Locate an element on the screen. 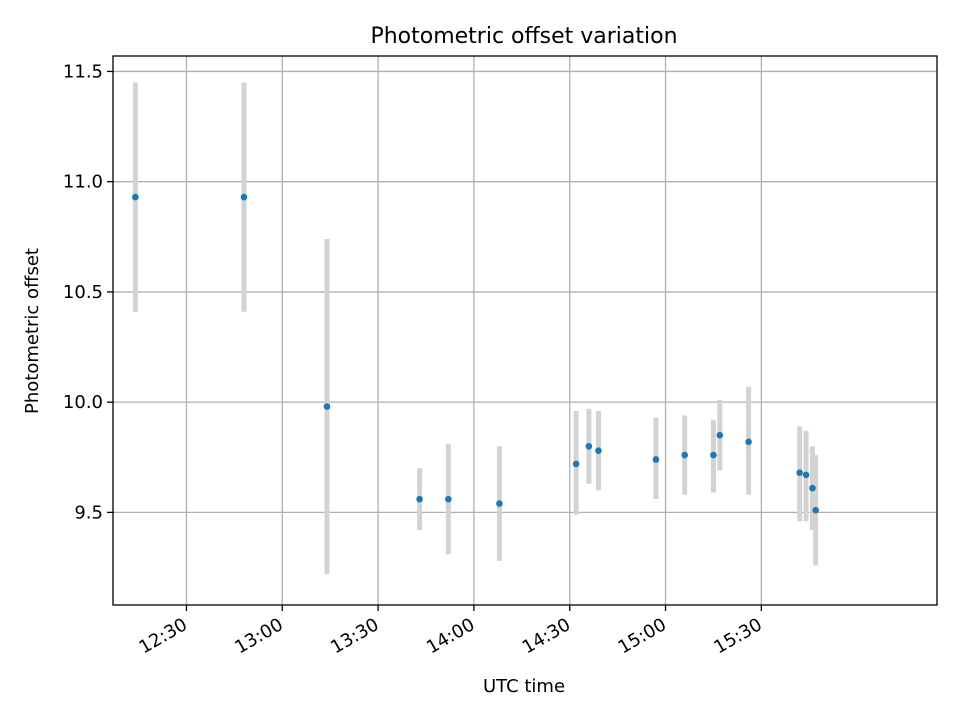 The height and width of the screenshot is (720, 960). chart-title: Photometric offset variation is located at coordinates (523, 36).